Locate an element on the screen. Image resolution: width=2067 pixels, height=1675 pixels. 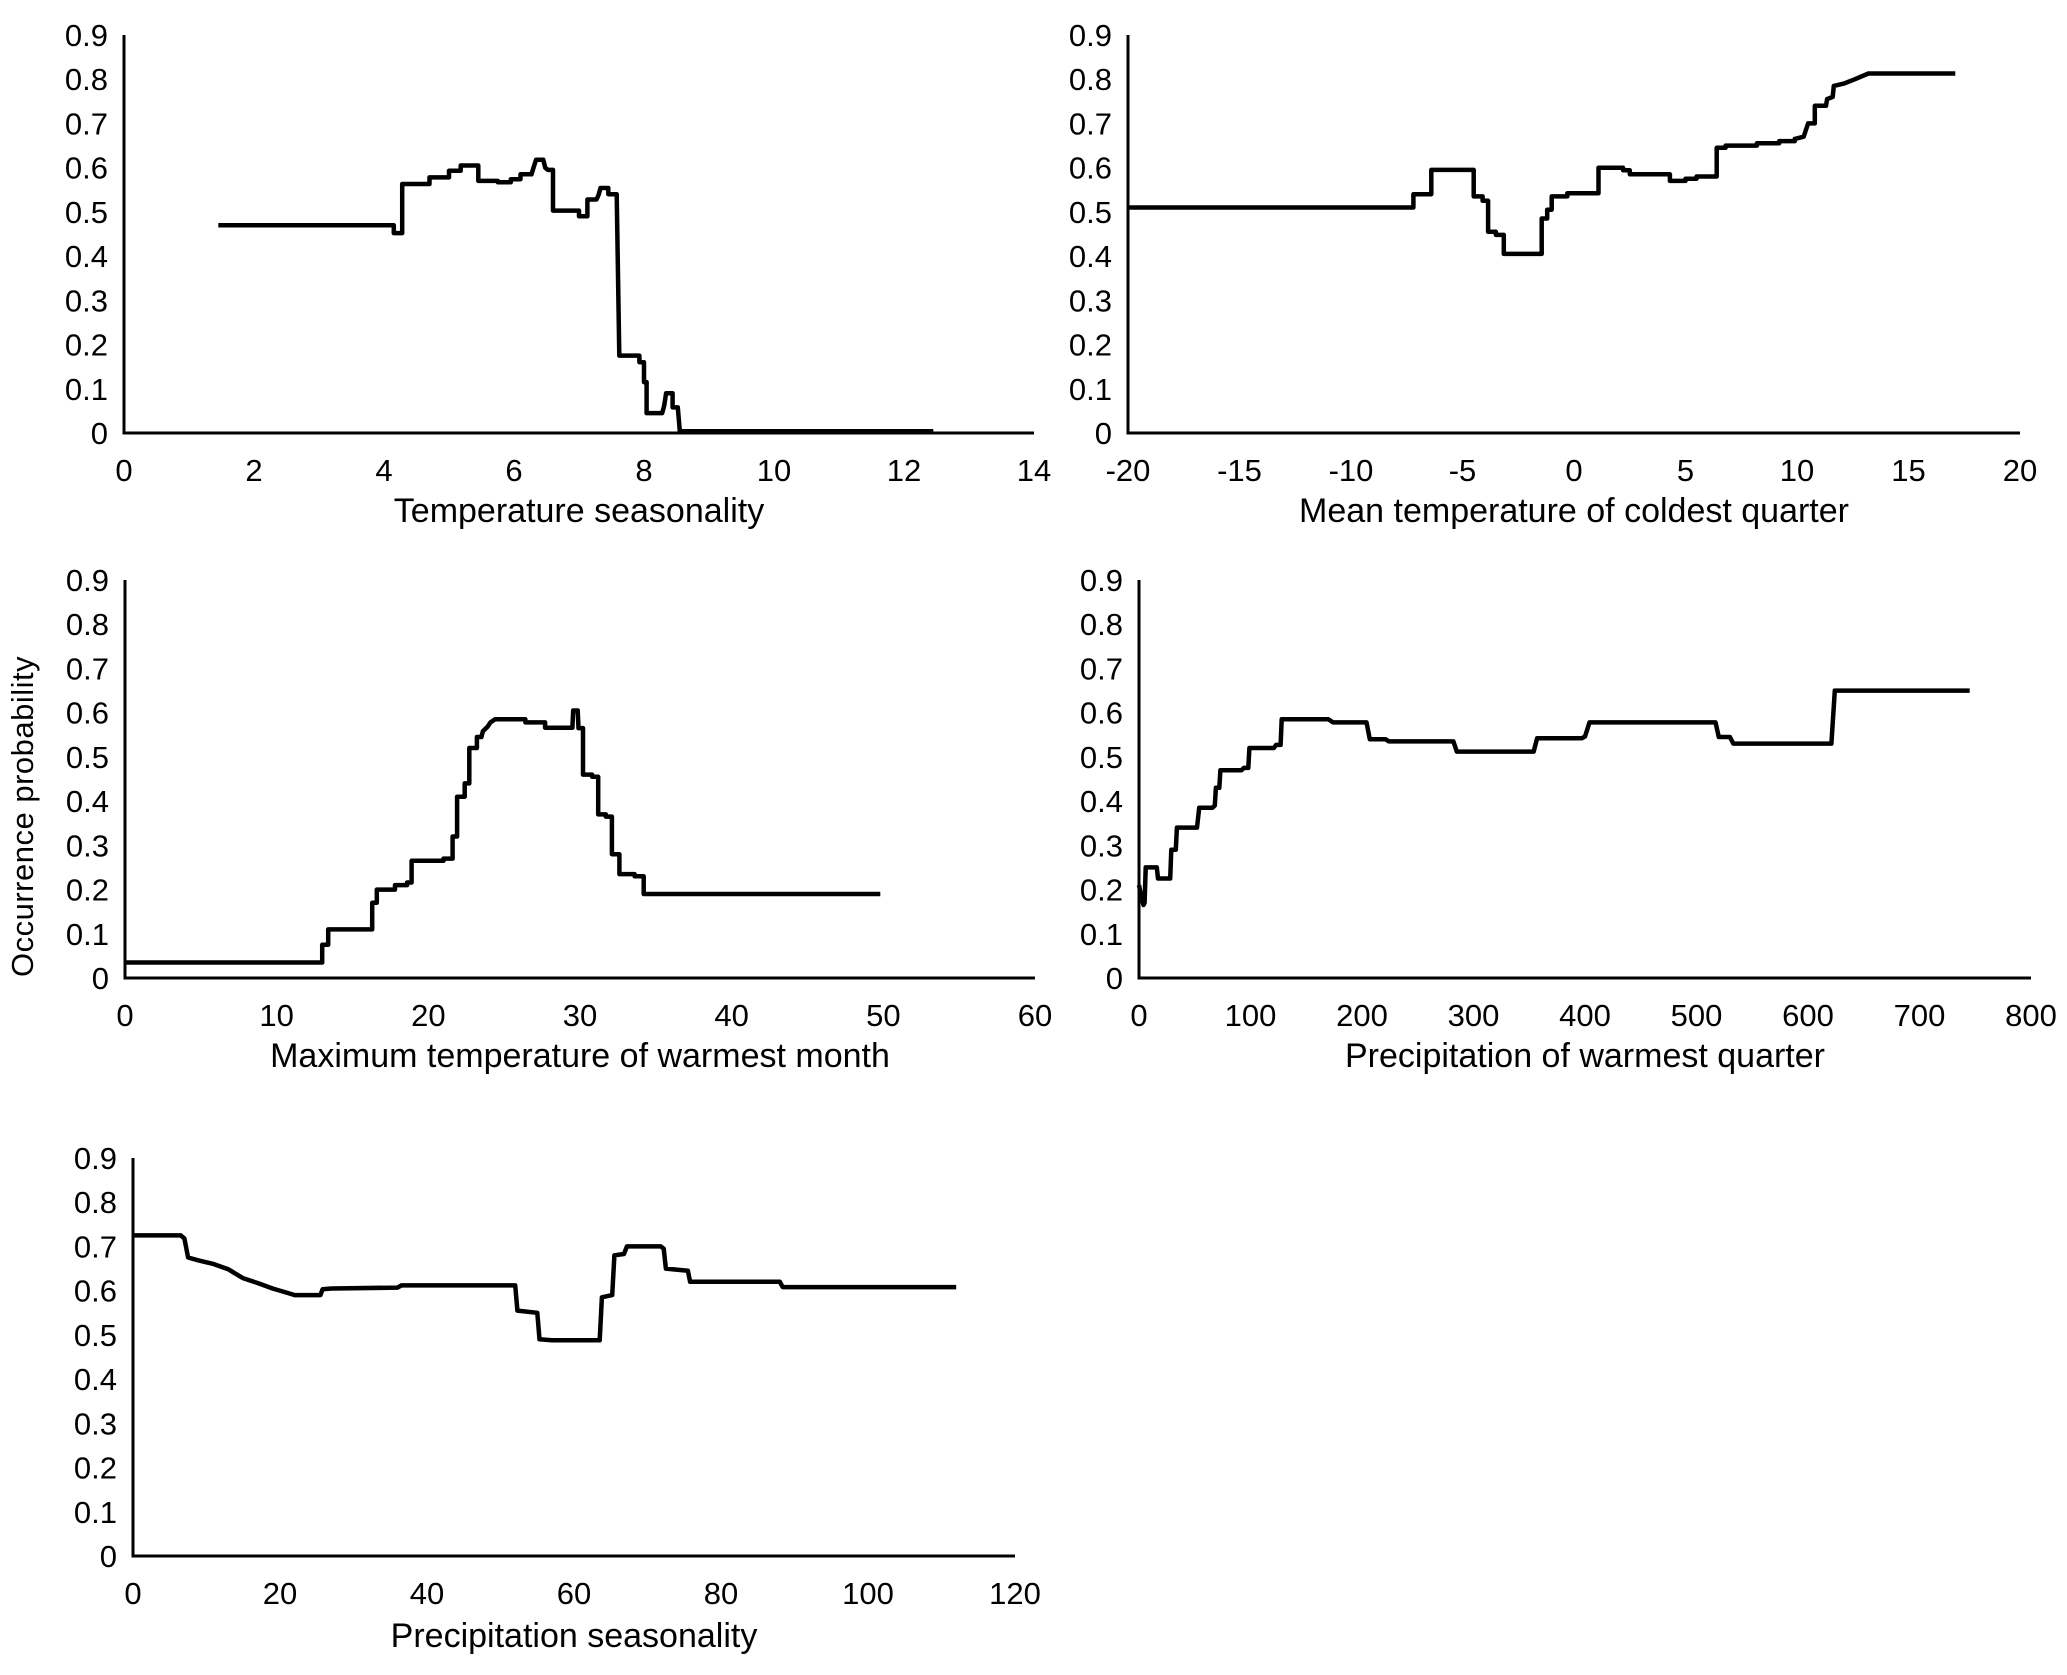
x-tick-label: -15 is located at coordinates (1239, 470).